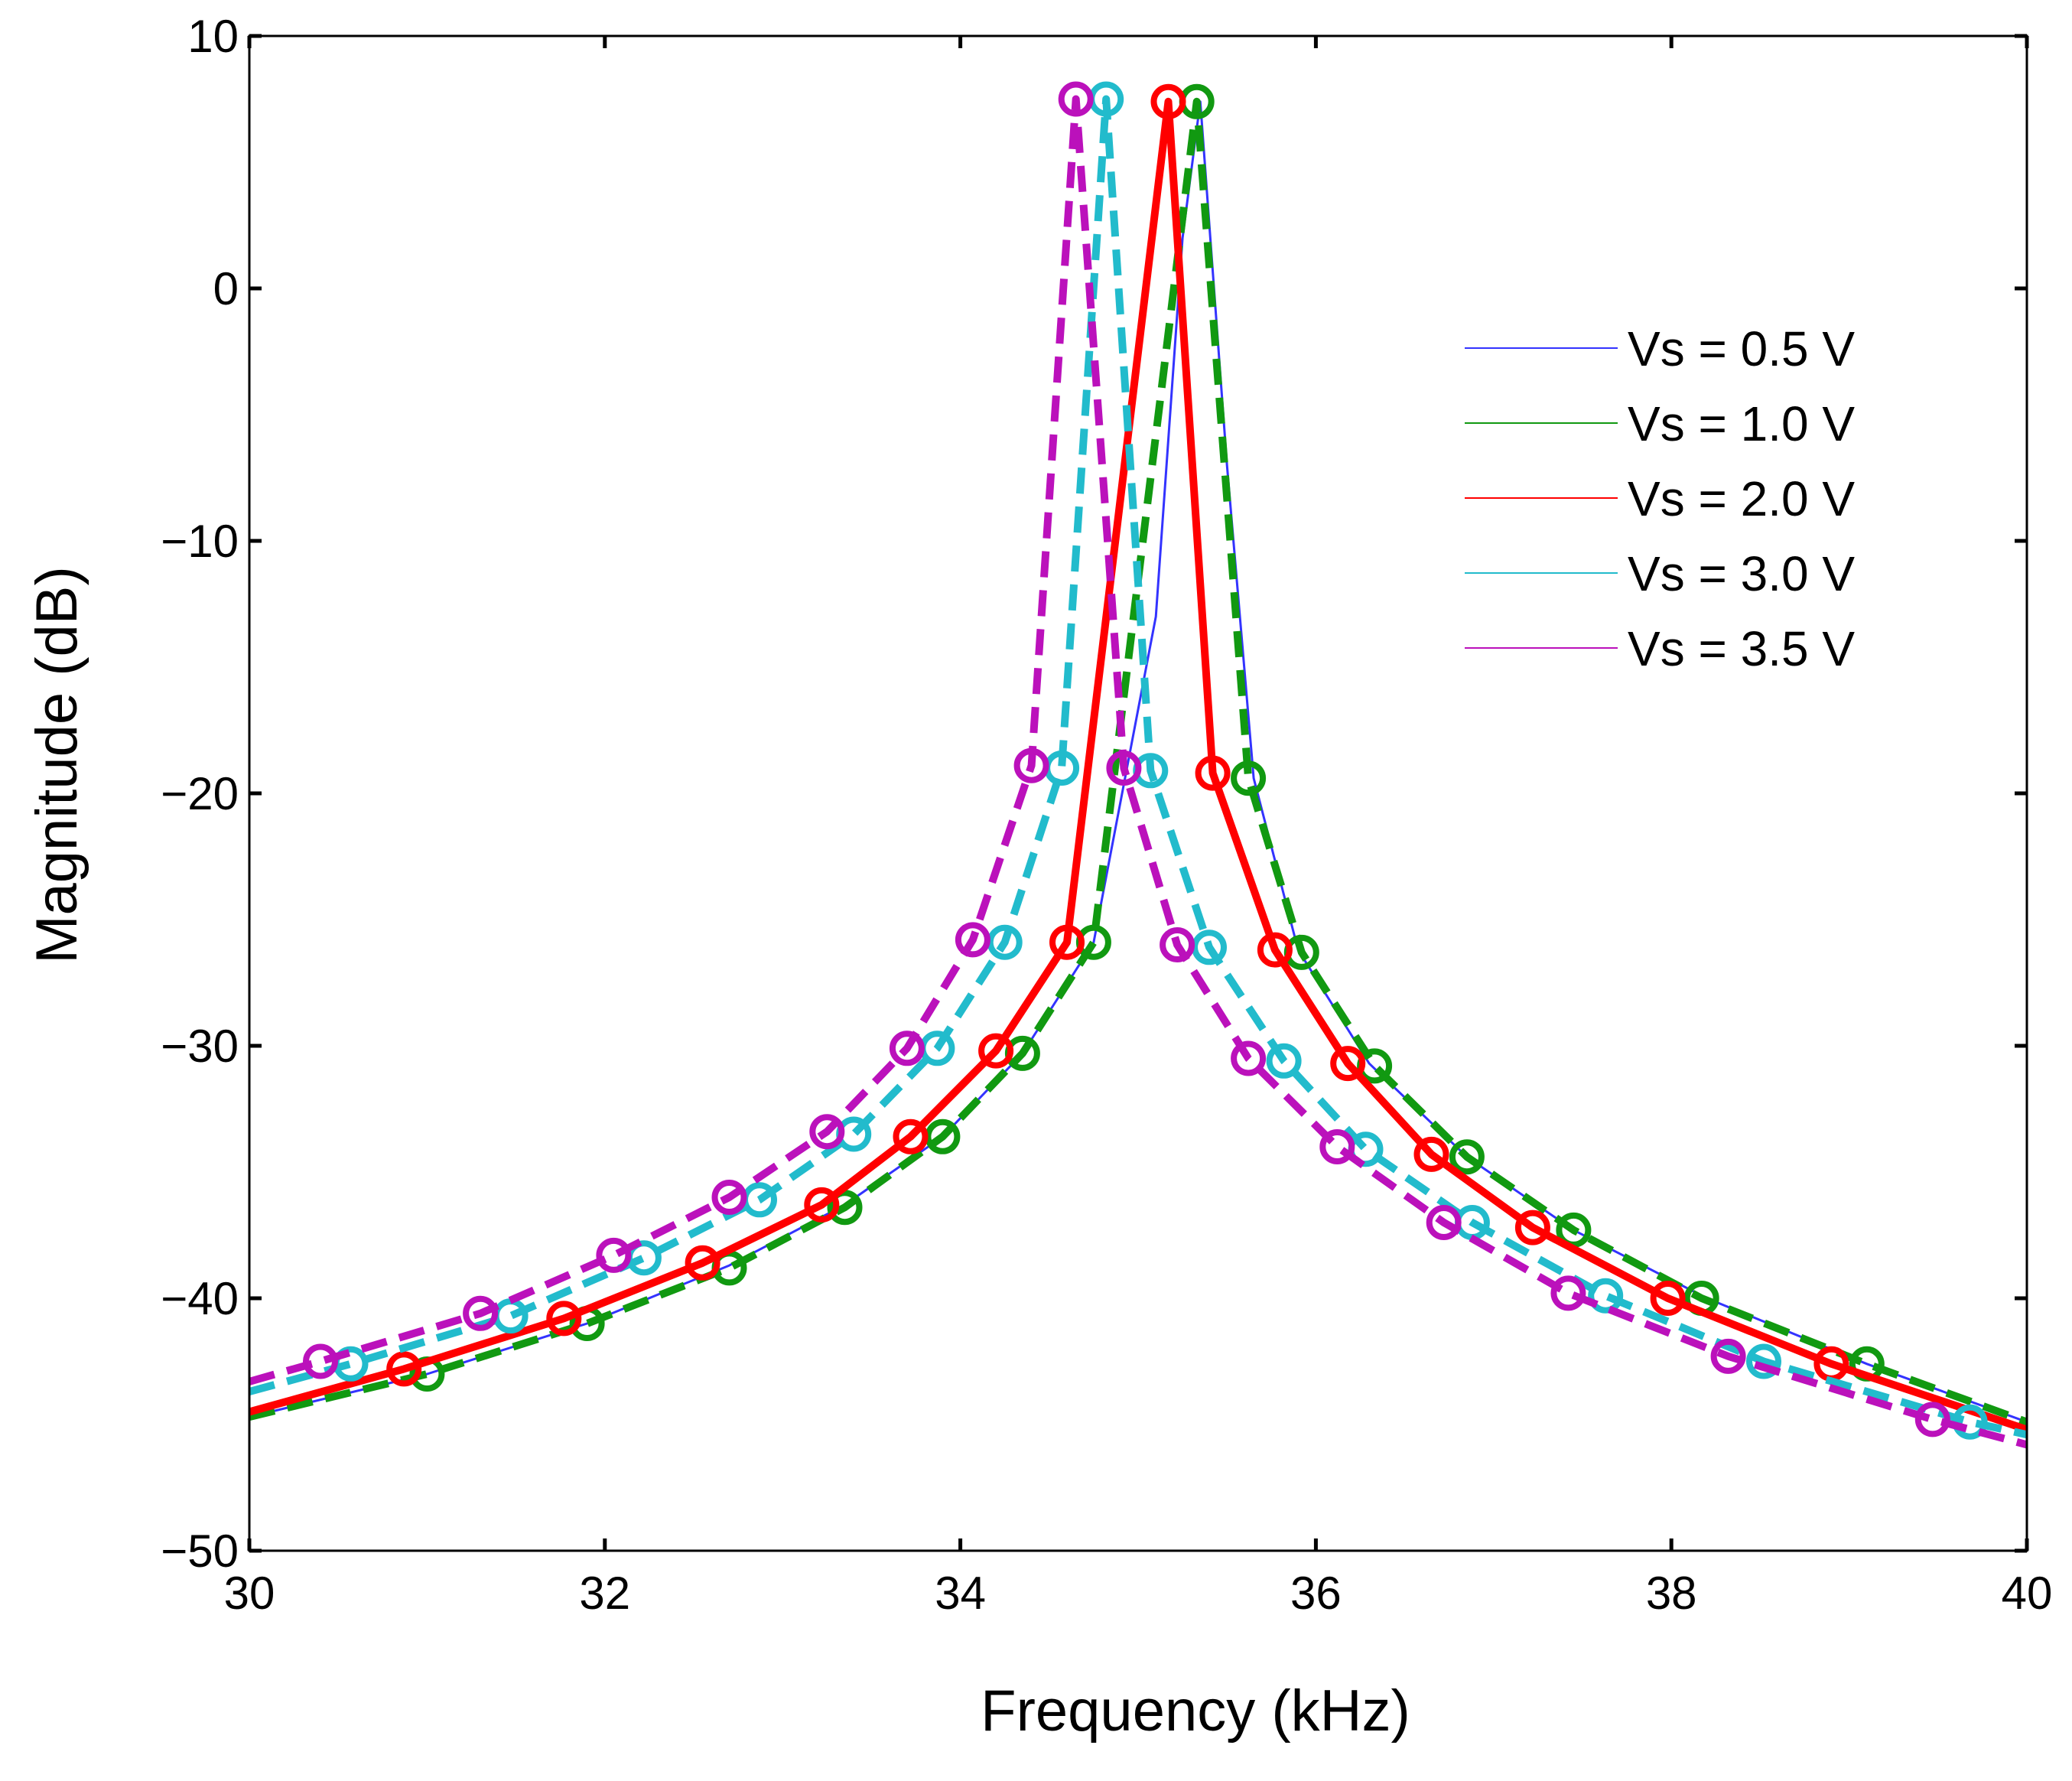 The height and width of the screenshot is (1781, 2072). What do you see at coordinates (200, 1551) in the screenshot?
I see `y-tick-label: −50` at bounding box center [200, 1551].